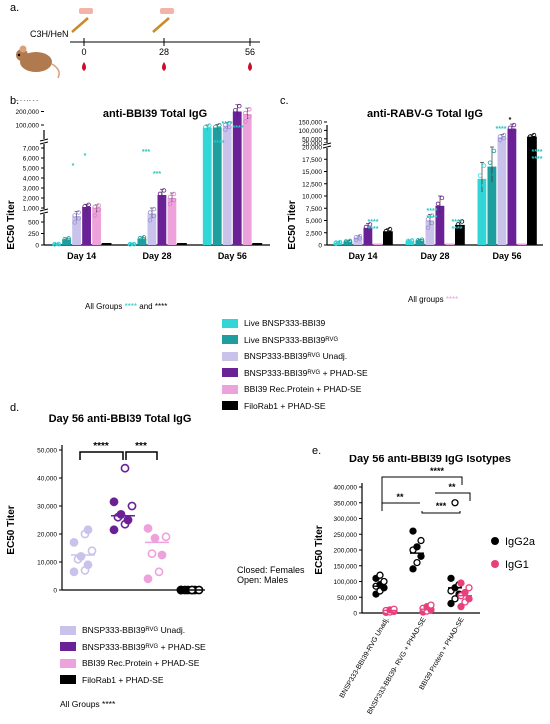 The height and width of the screenshot is (724, 550). Describe the element at coordinates (37, 246) in the screenshot. I see `y-tick-label: 0` at that location.